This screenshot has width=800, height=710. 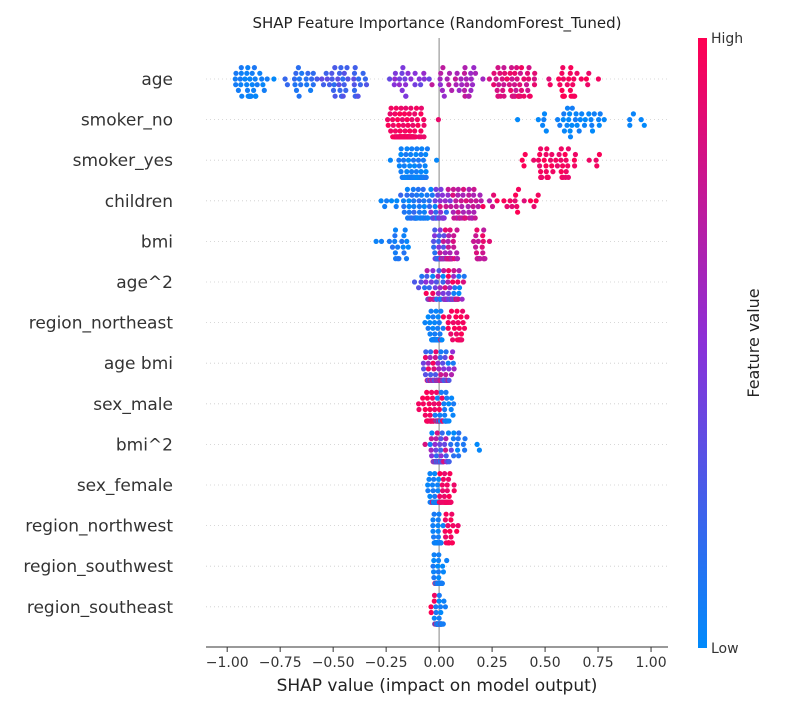 I want to click on colorbar-high-label: High, so click(x=727, y=39).